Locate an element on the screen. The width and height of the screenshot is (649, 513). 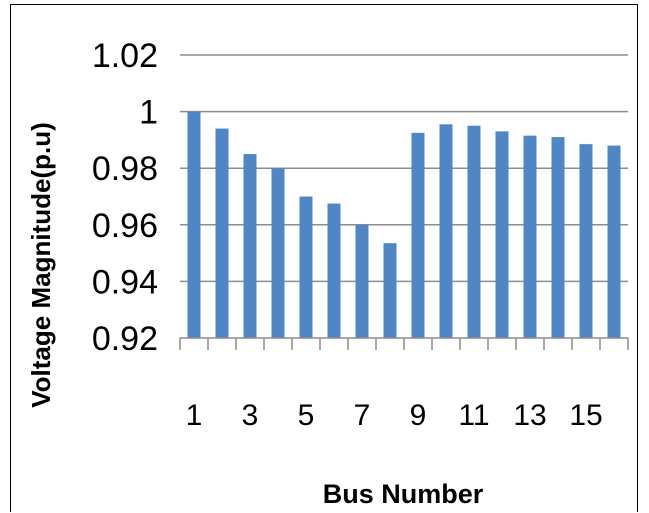
x-tick-labels: 1 3 5 7 9 11 13 15 is located at coordinates (394, 415).